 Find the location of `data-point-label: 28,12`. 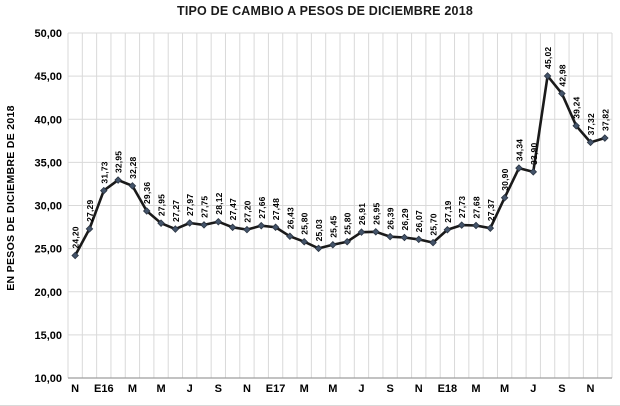

data-point-label: 28,12 is located at coordinates (219, 203).